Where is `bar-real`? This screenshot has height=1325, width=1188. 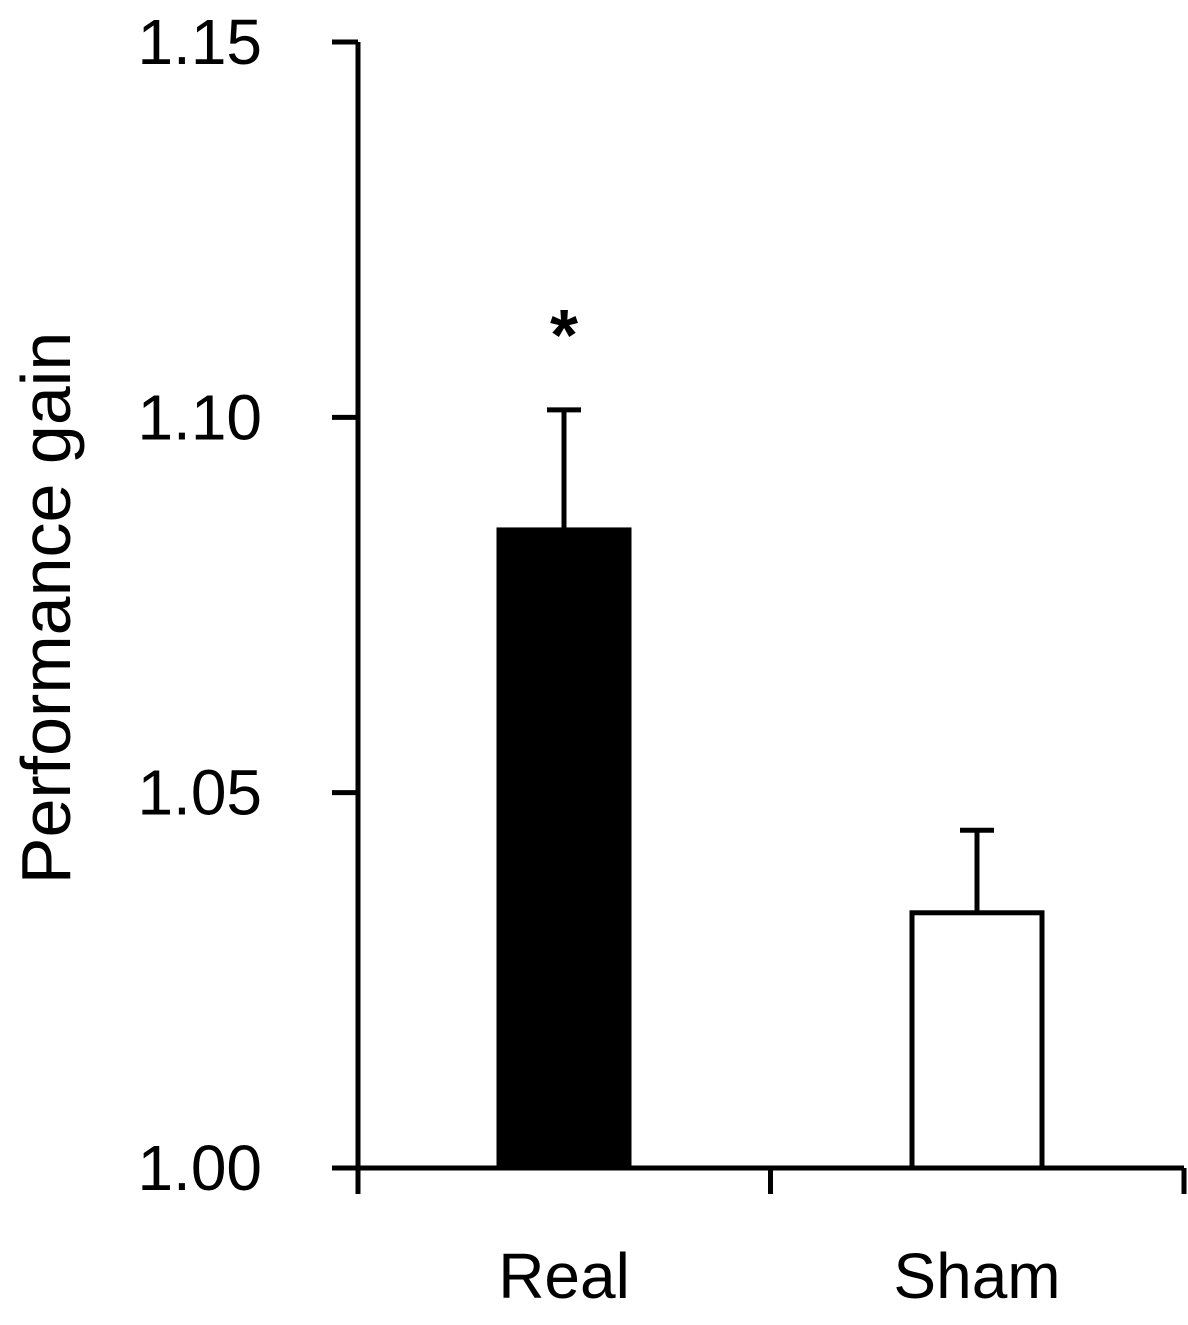 bar-real is located at coordinates (564, 849).